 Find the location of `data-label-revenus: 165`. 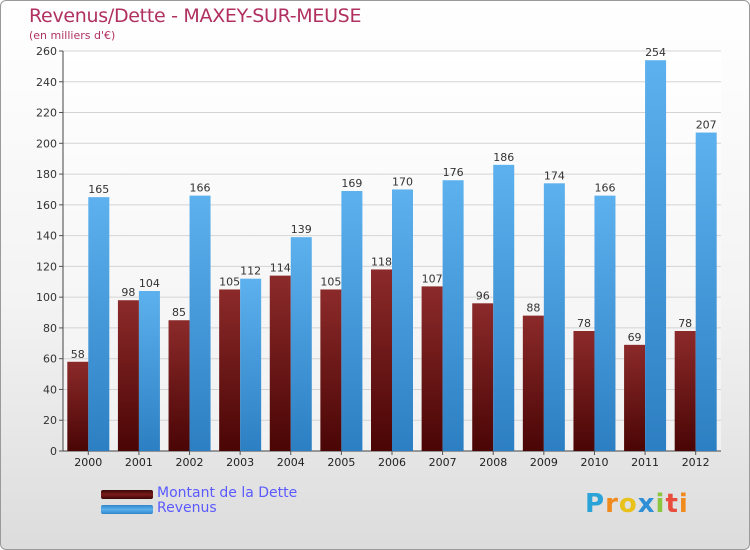

data-label-revenus: 165 is located at coordinates (98, 189).